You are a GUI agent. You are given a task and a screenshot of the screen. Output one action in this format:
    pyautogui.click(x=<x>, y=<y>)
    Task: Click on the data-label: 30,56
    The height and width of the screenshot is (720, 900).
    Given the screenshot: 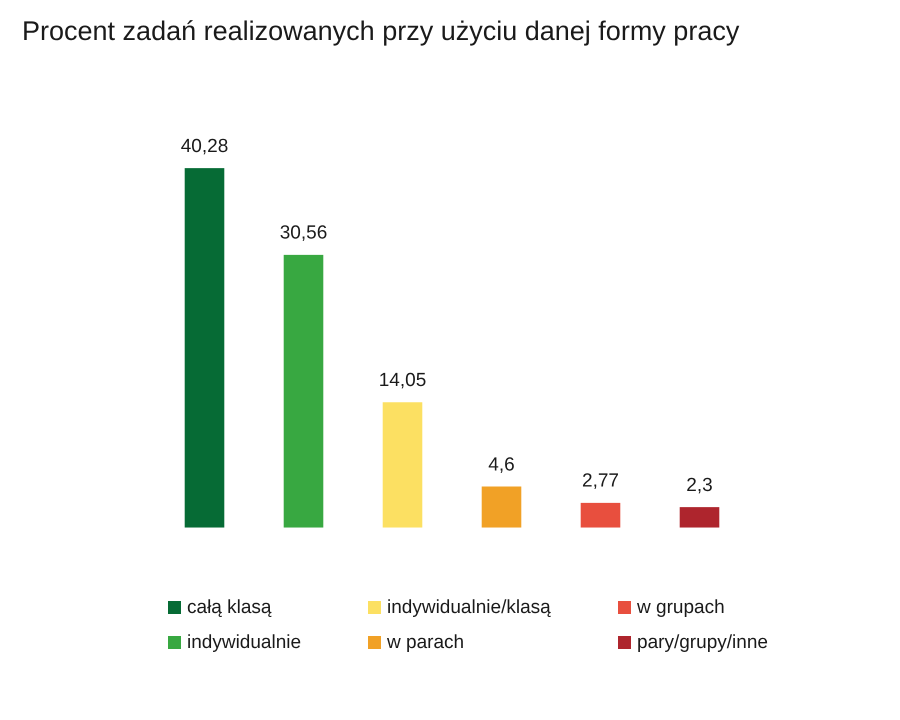 What is the action you would take?
    pyautogui.click(x=304, y=233)
    